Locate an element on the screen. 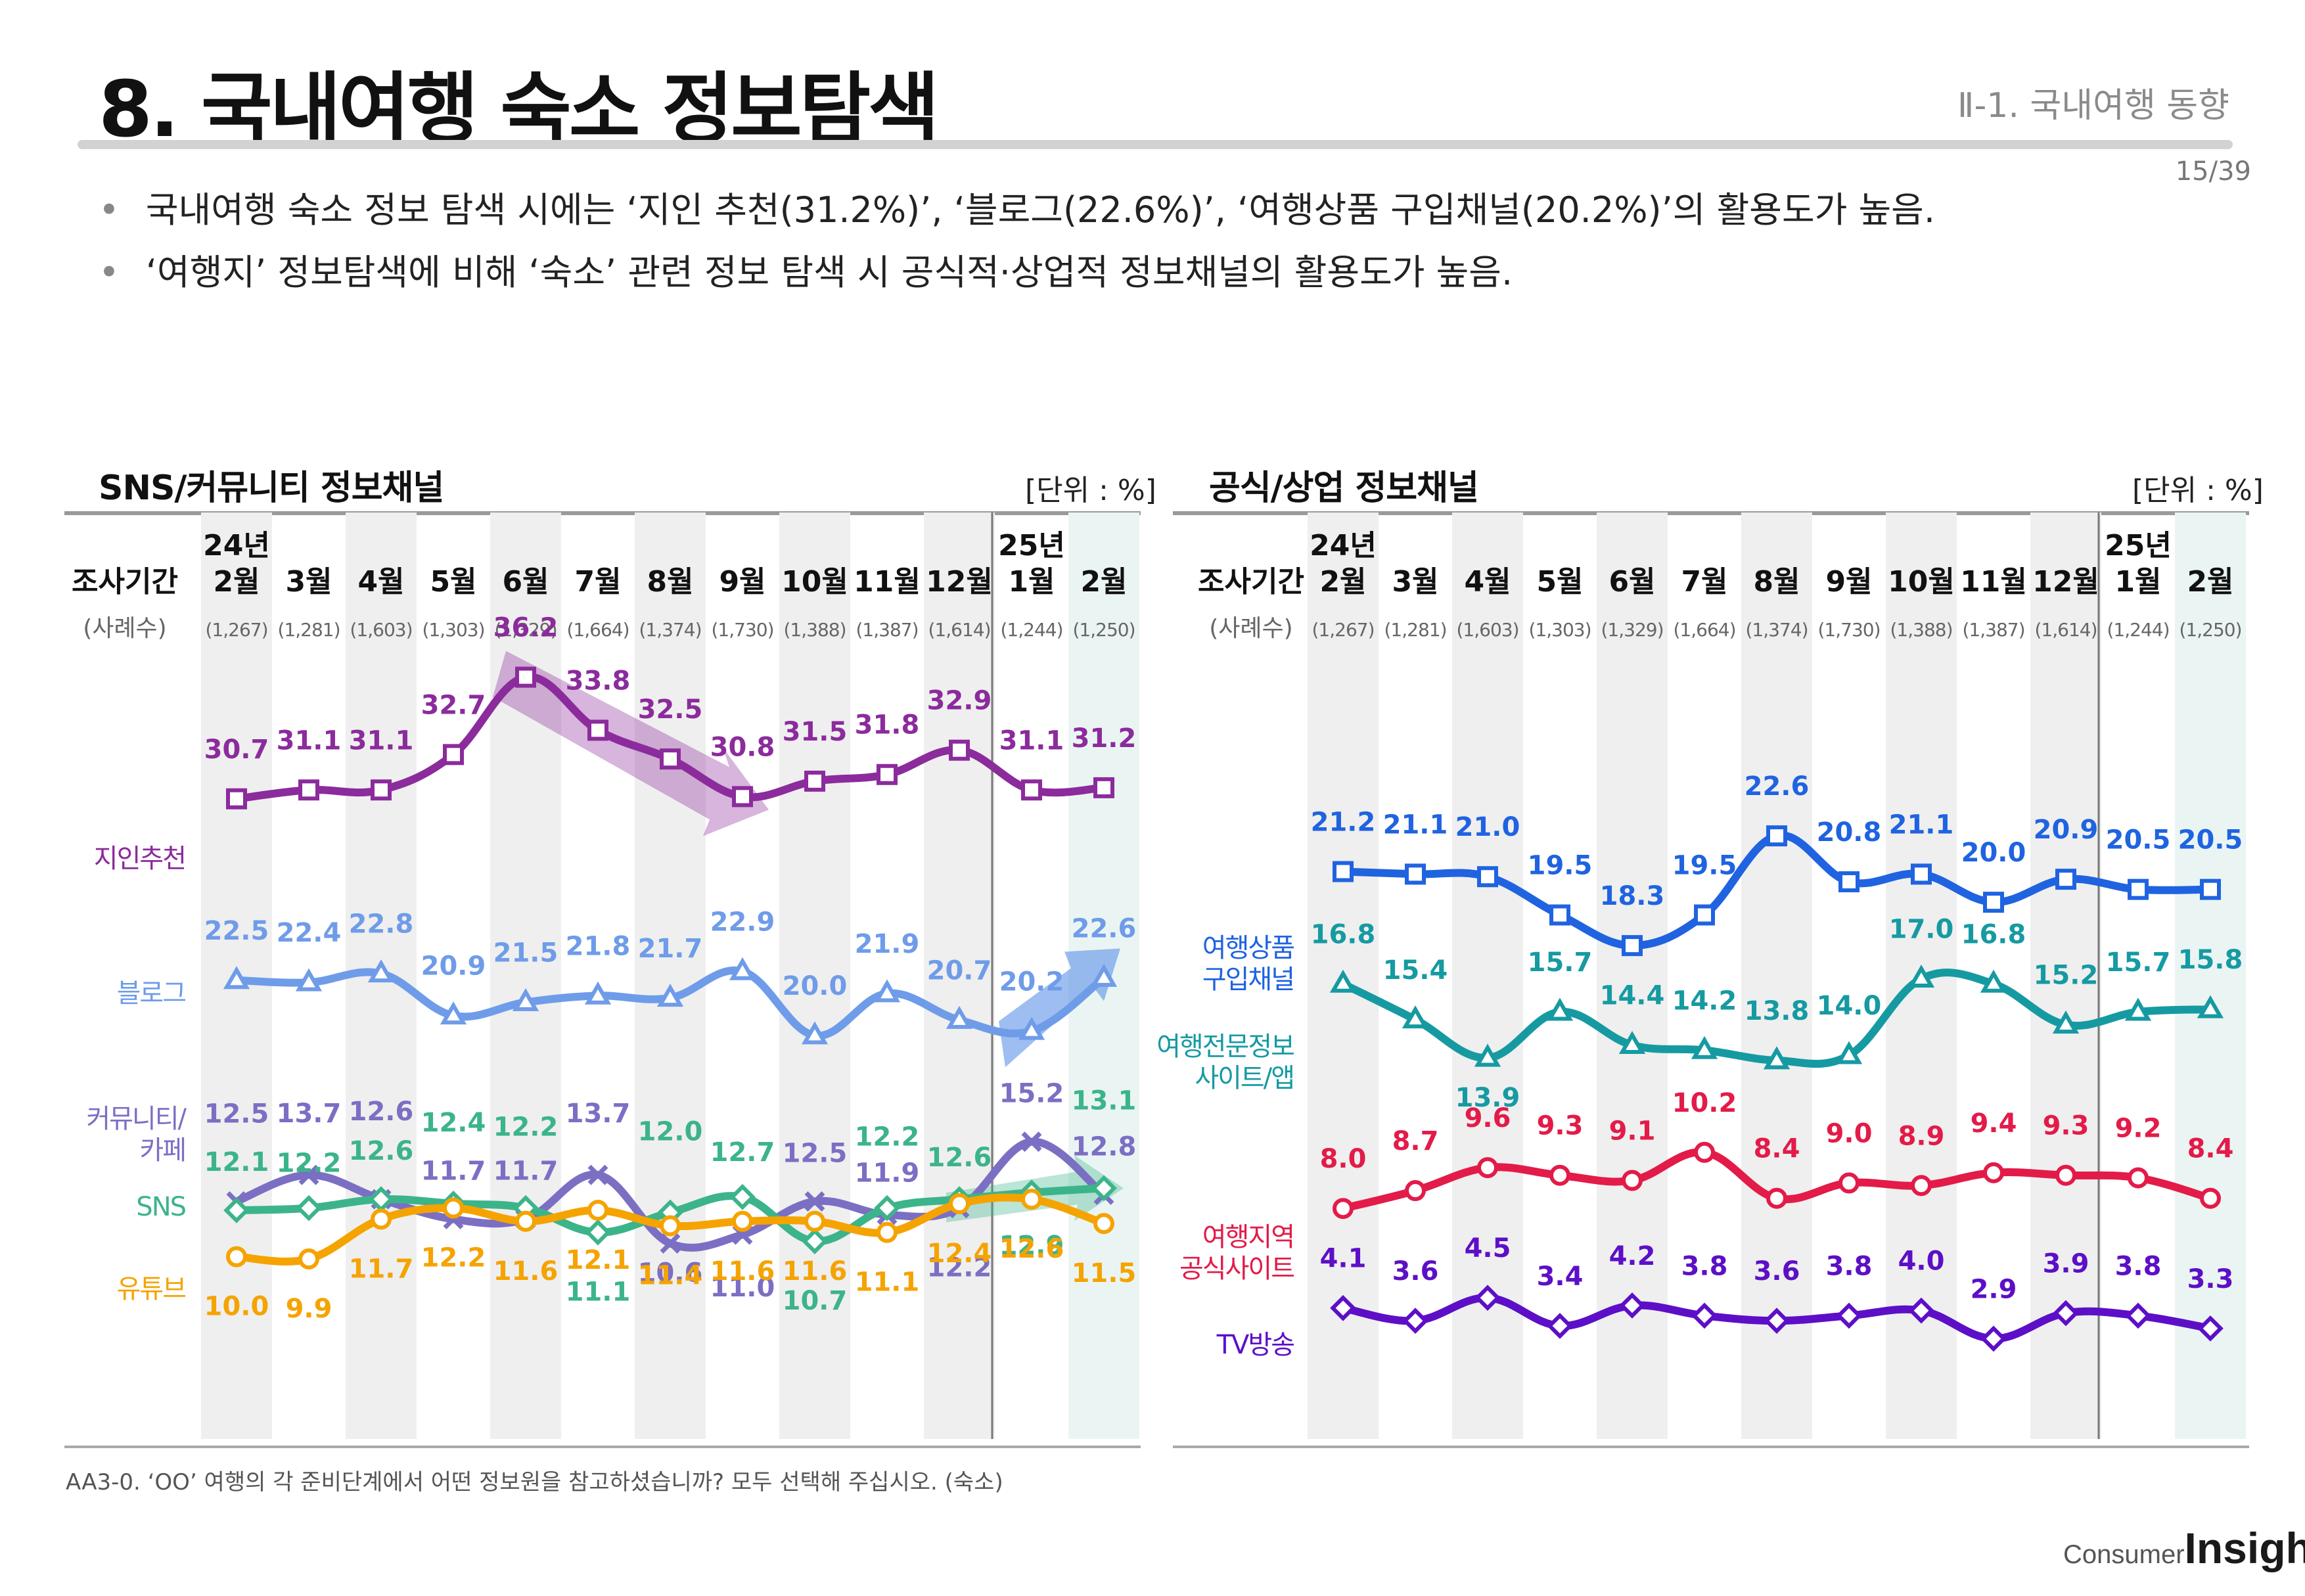  data-label: 20.0 is located at coordinates (1993, 853).